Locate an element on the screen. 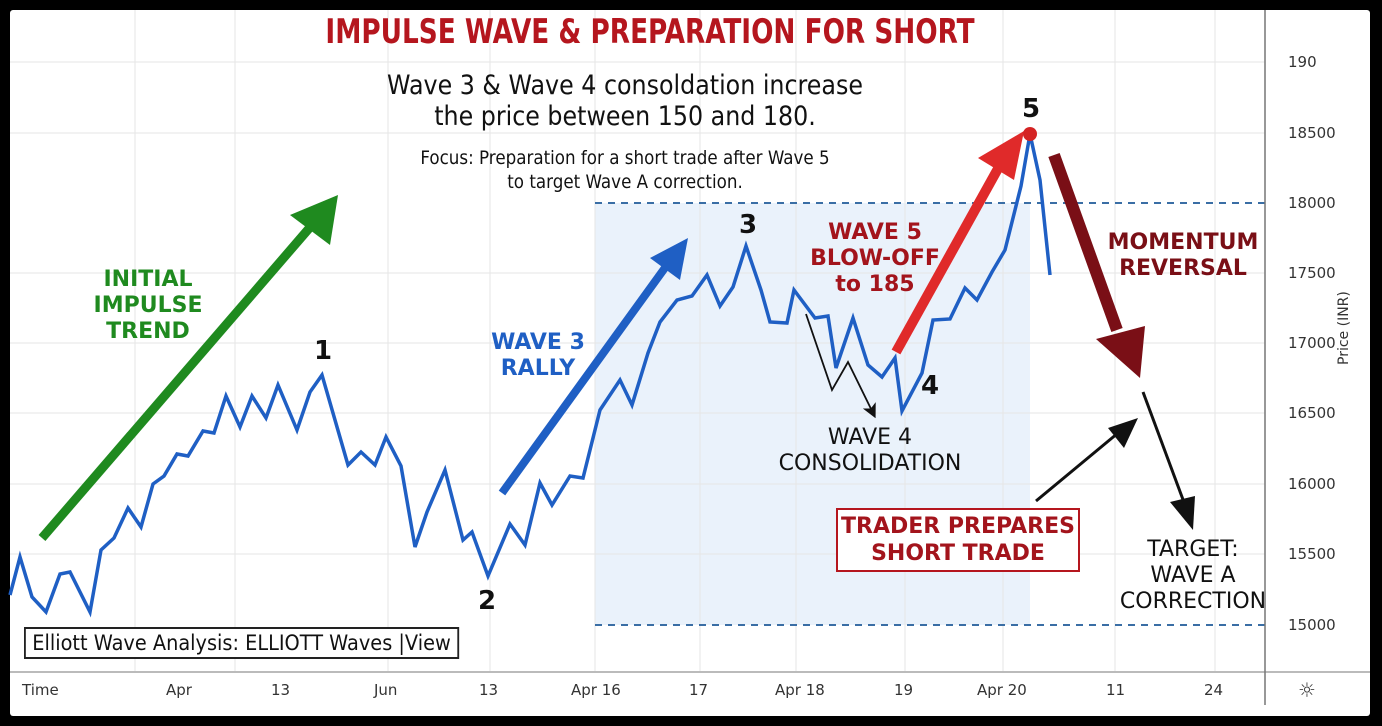 Image resolution: width=1382 pixels, height=726 pixels. wave5-peak-marker is located at coordinates (1030, 134).